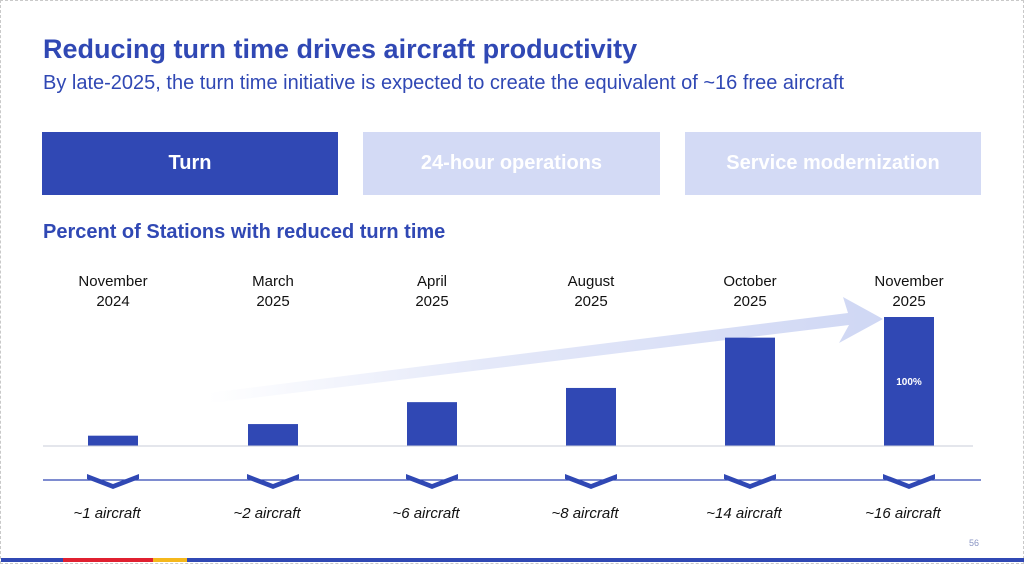  Describe the element at coordinates (590, 301) in the screenshot. I see `category-label-3-line-1: 2025` at that location.